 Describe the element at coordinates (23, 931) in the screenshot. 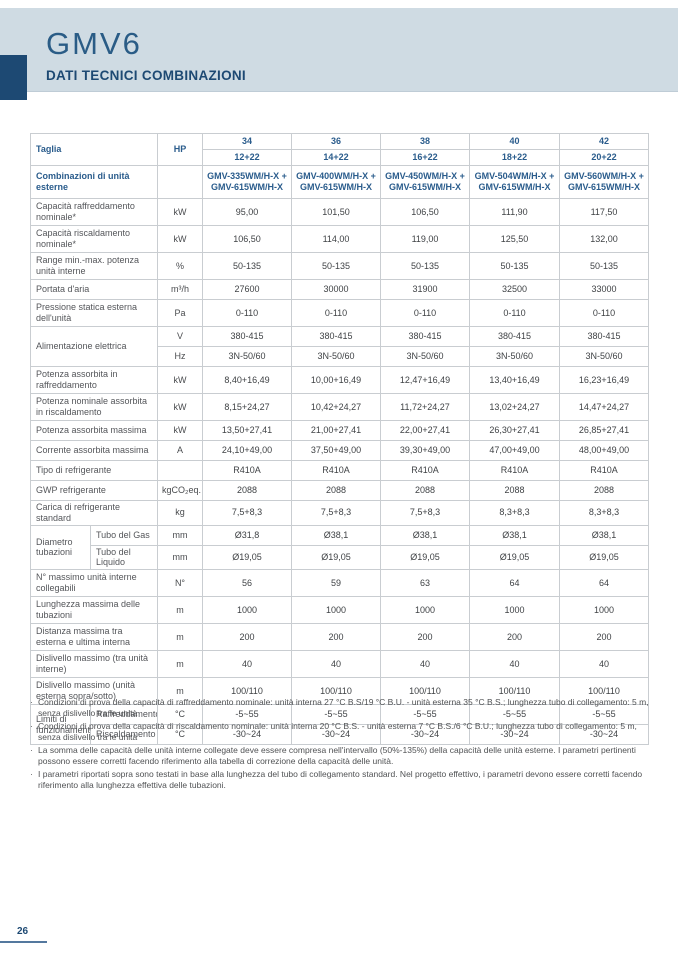

I see `page-number: 26` at that location.